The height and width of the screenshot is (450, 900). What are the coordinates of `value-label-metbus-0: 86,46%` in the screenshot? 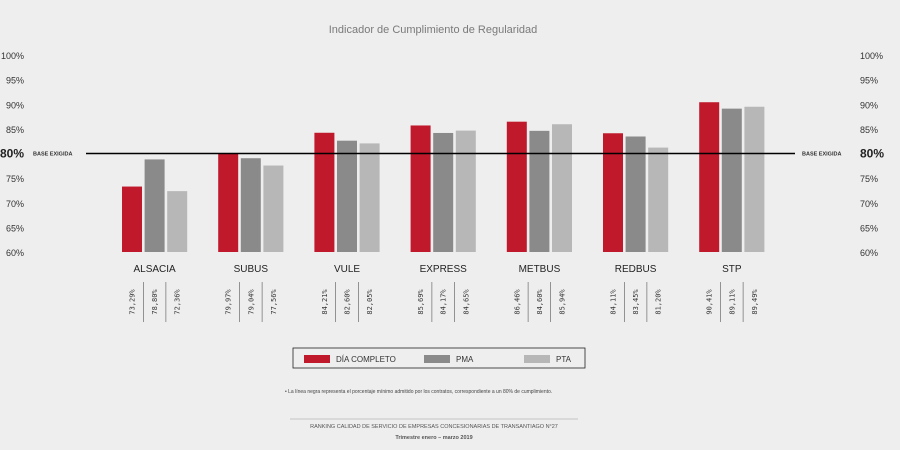 It's located at (517, 302).